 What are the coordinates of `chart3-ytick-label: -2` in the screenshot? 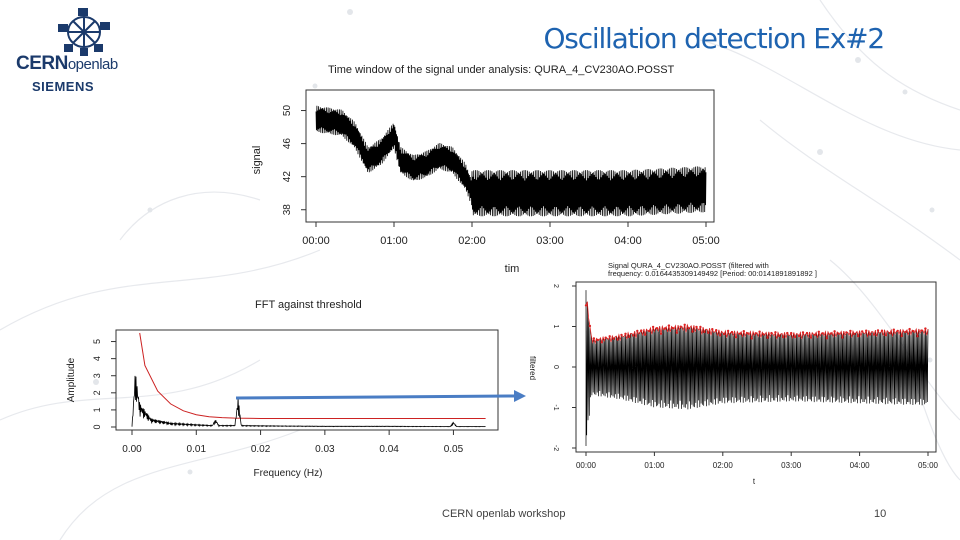 It's located at (555, 448).